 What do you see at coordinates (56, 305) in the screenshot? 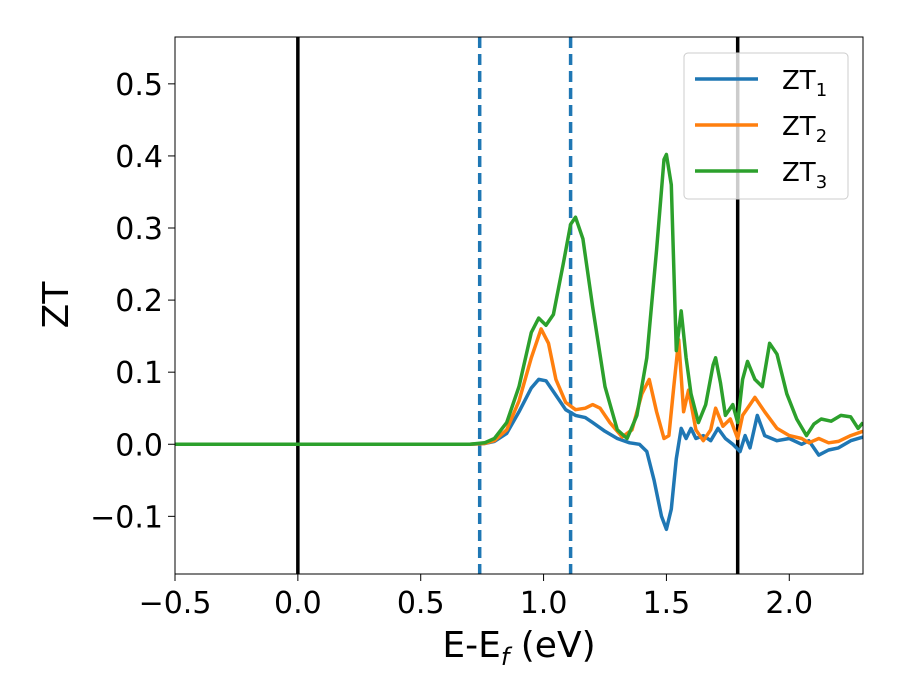
I see `y-axis-label: ZT` at bounding box center [56, 305].